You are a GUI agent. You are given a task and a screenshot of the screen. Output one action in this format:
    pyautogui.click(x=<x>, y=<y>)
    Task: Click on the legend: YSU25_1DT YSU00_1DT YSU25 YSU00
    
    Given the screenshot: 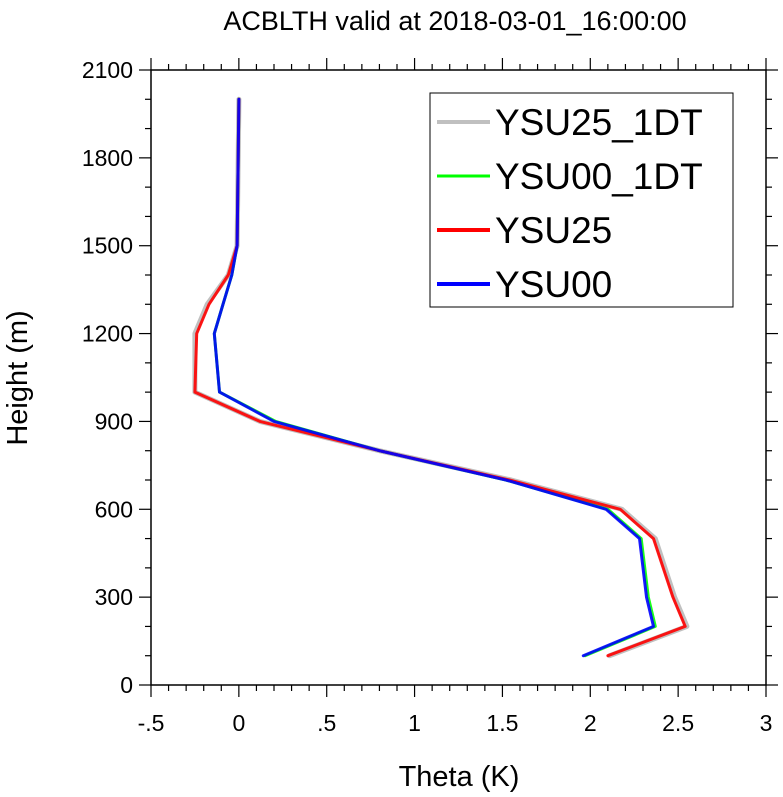 What is the action you would take?
    pyautogui.click(x=581, y=200)
    